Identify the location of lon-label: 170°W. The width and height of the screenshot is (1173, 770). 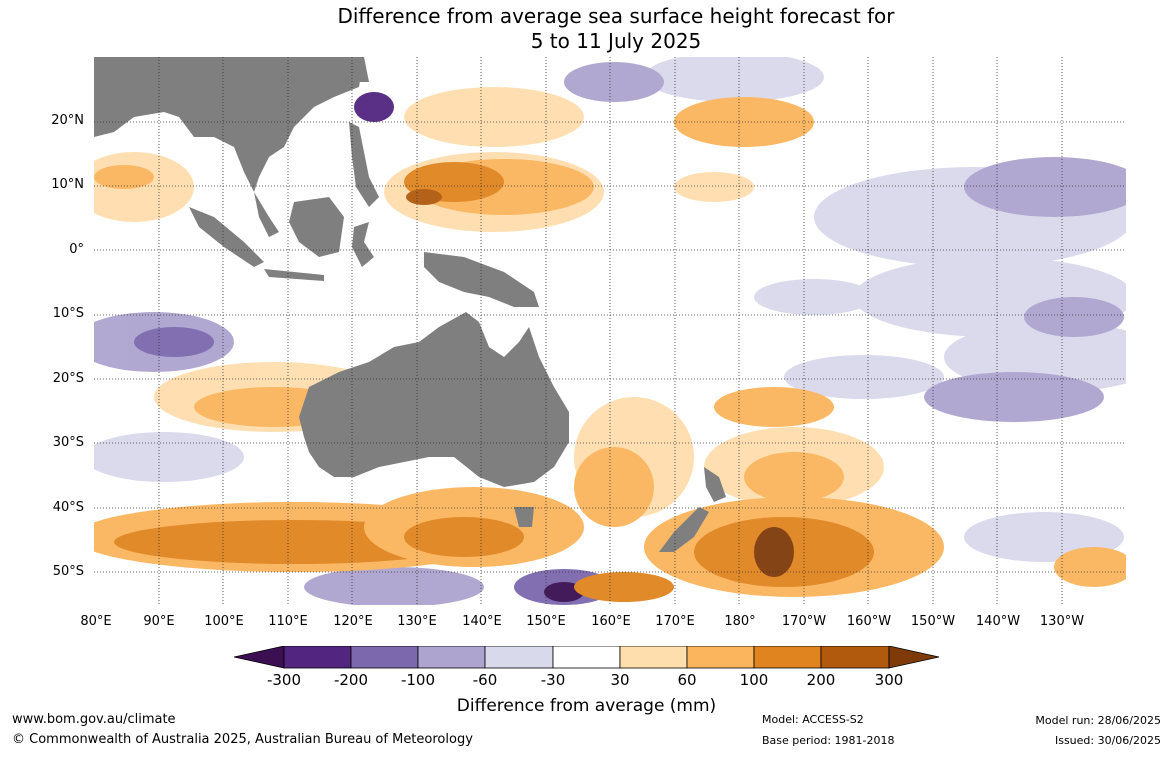
(804, 621).